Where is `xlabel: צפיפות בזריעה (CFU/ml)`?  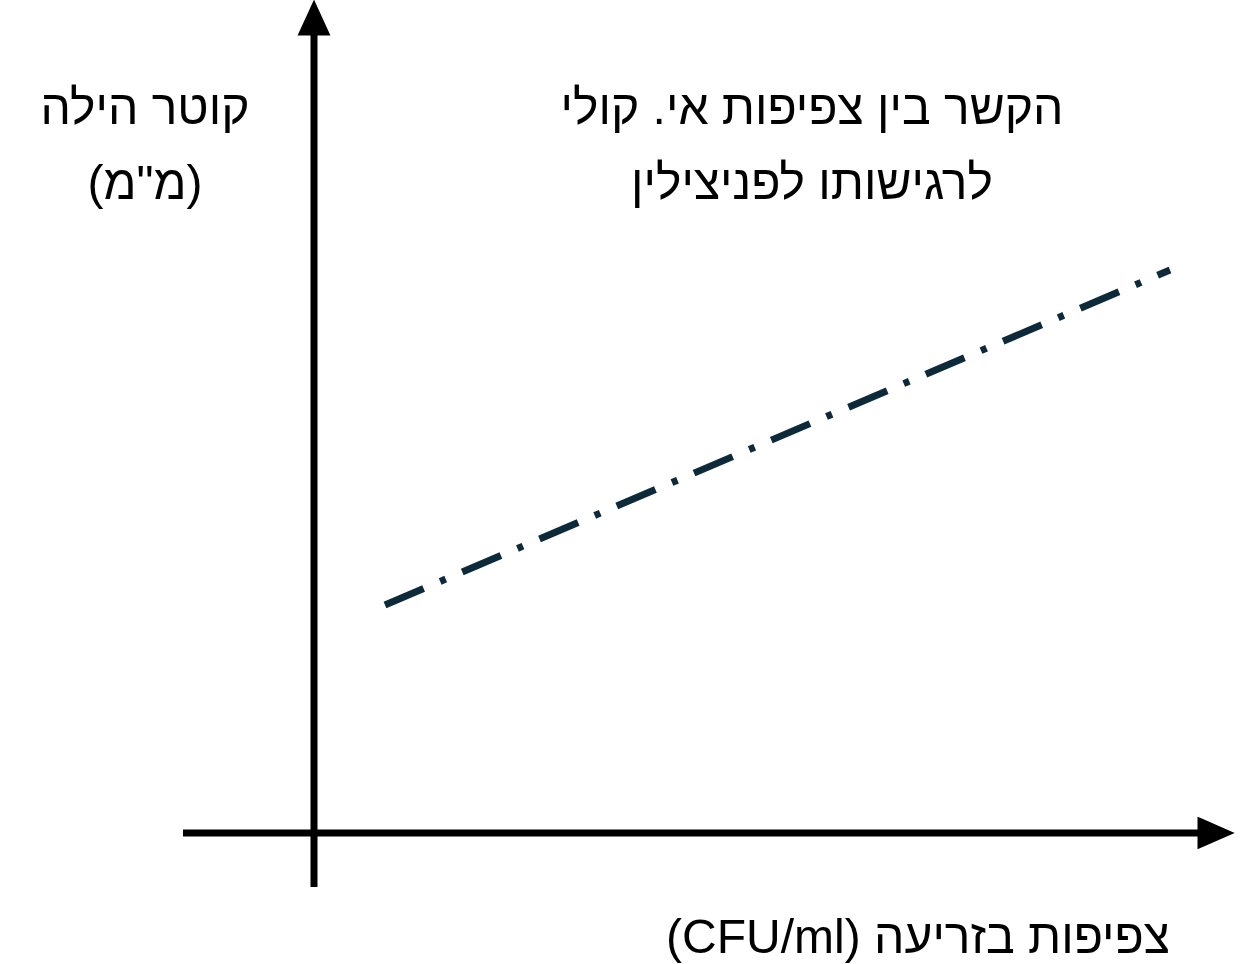
xlabel: צפיפות בזריעה (CFU/ml) is located at coordinates (918, 936).